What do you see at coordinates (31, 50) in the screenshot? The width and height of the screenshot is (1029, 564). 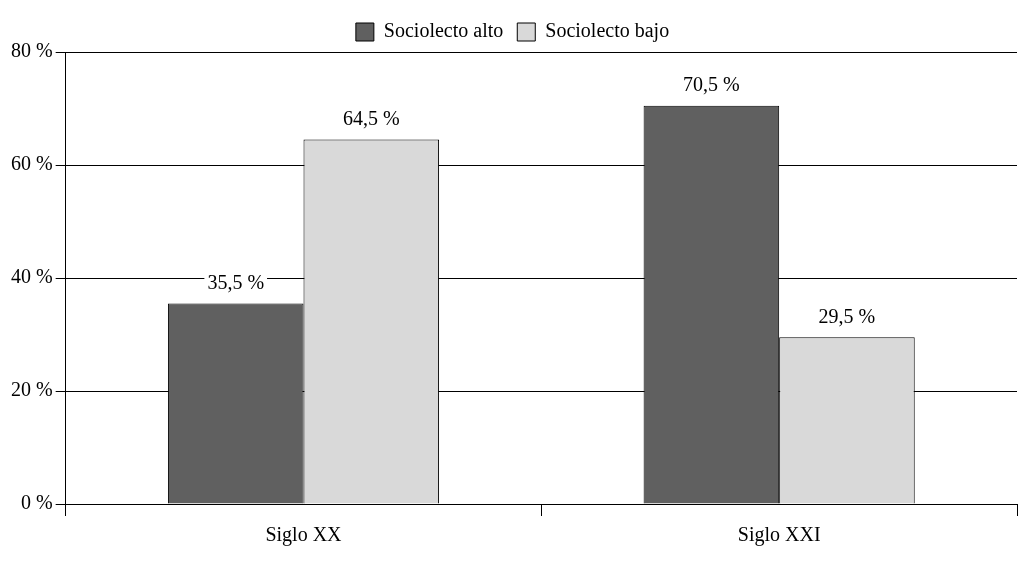 I see `y-tick-label: 80 %` at bounding box center [31, 50].